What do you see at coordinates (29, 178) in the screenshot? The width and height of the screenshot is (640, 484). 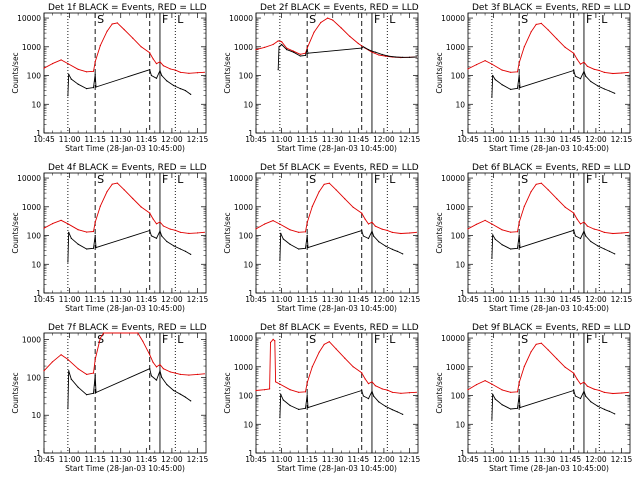 I see `y-tick-label: 10000` at bounding box center [29, 178].